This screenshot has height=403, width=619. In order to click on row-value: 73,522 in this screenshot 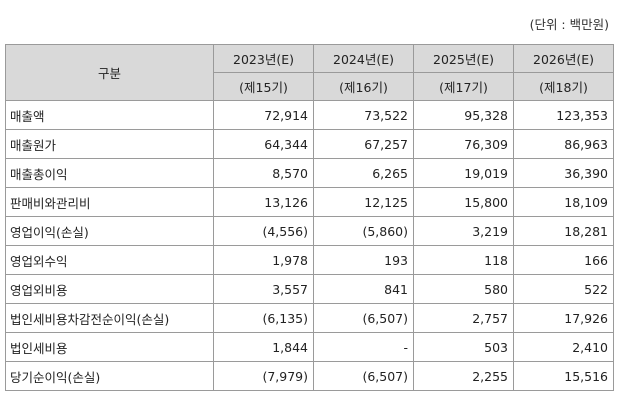, I will do `click(363, 115)`.